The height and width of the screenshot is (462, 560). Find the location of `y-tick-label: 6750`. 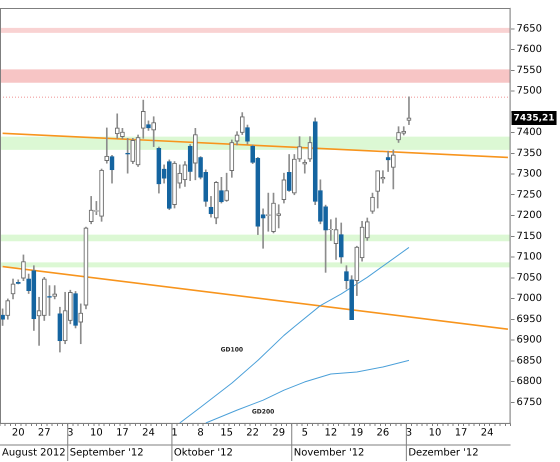

y-tick-label: 6750 is located at coordinates (529, 402).